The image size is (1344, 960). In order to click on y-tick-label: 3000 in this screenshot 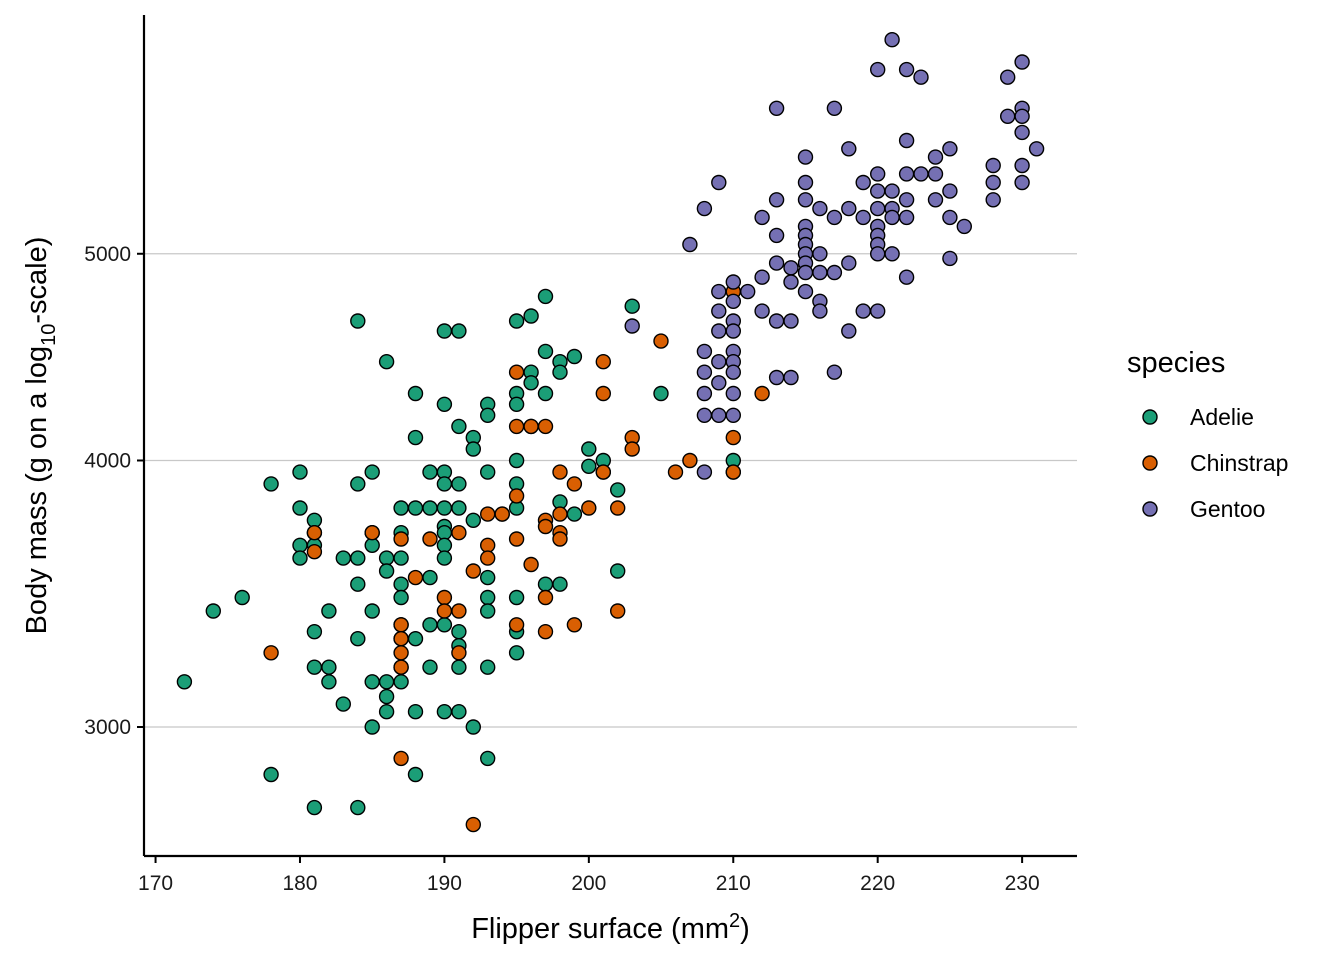, I will do `click(107, 727)`.